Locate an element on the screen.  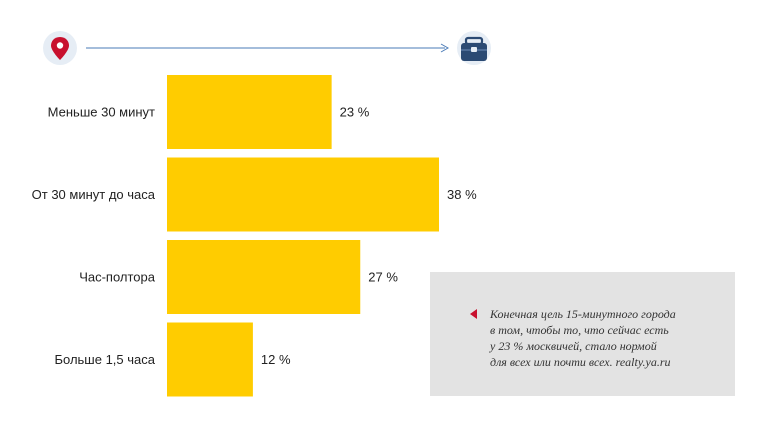
note-marker-icon is located at coordinates (473, 314).